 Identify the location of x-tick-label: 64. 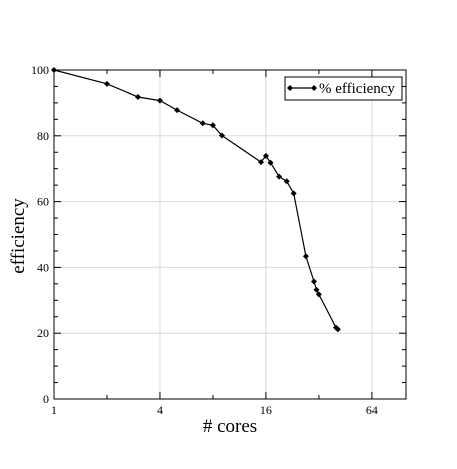
(372, 410).